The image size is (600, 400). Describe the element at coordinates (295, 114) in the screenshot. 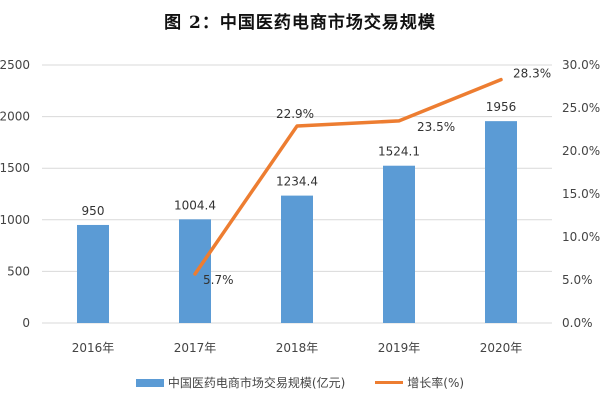

I see `growth-value-label: 22.9%` at that location.